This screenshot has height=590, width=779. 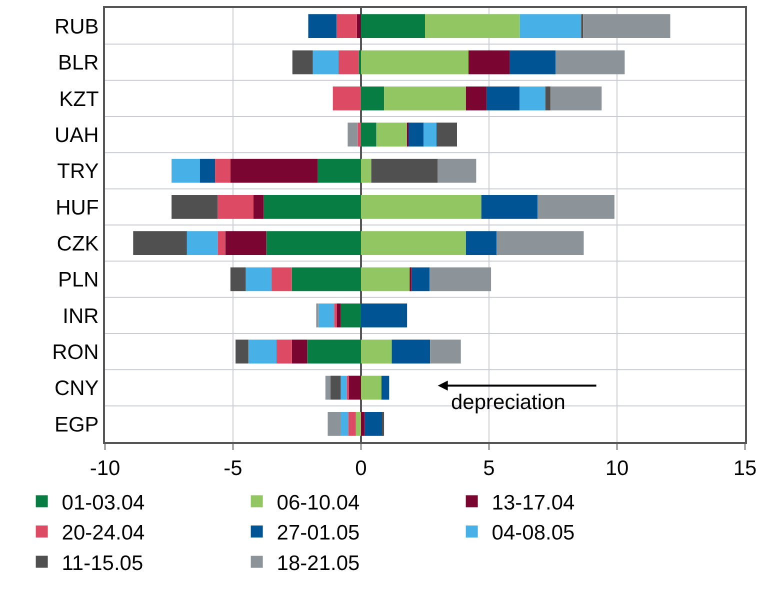 I want to click on x-tick-label: -10, so click(x=105, y=468).